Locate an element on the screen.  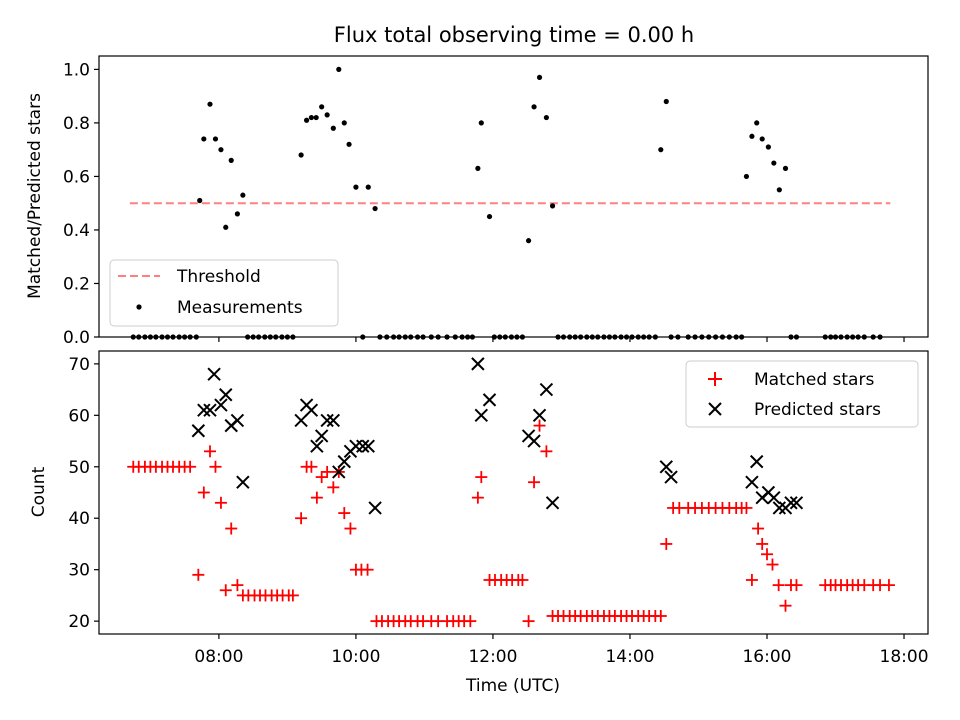
y-tick-label: 20 is located at coordinates (79, 622).